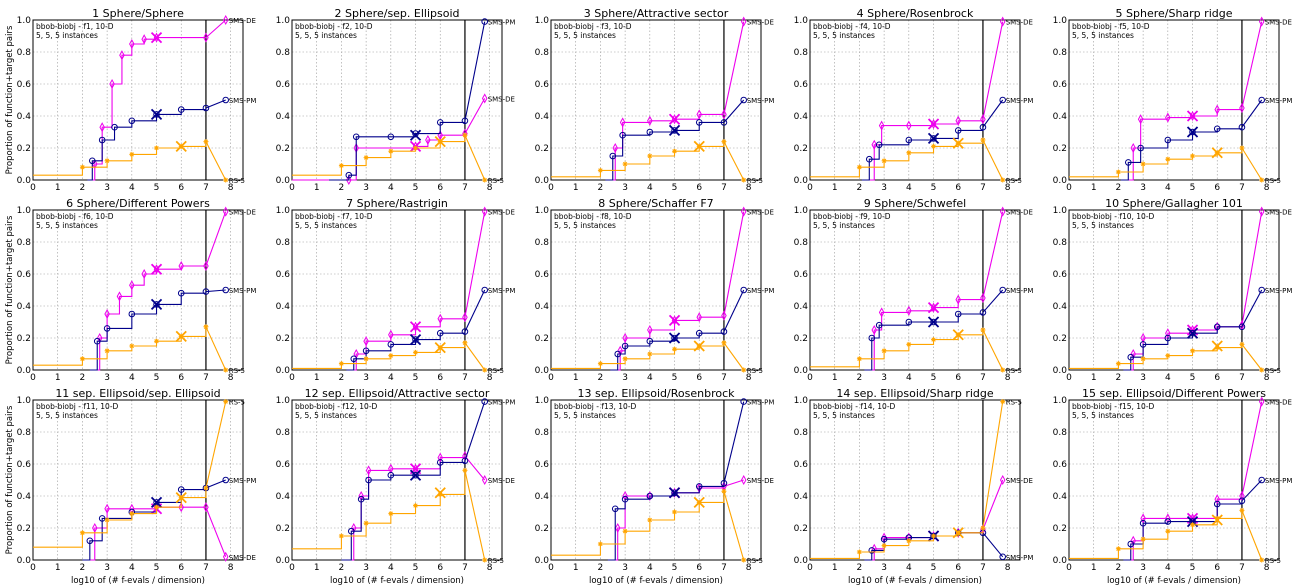 This screenshot has height=587, width=1299. I want to click on x-tick-label: 5, so click(675, 568).